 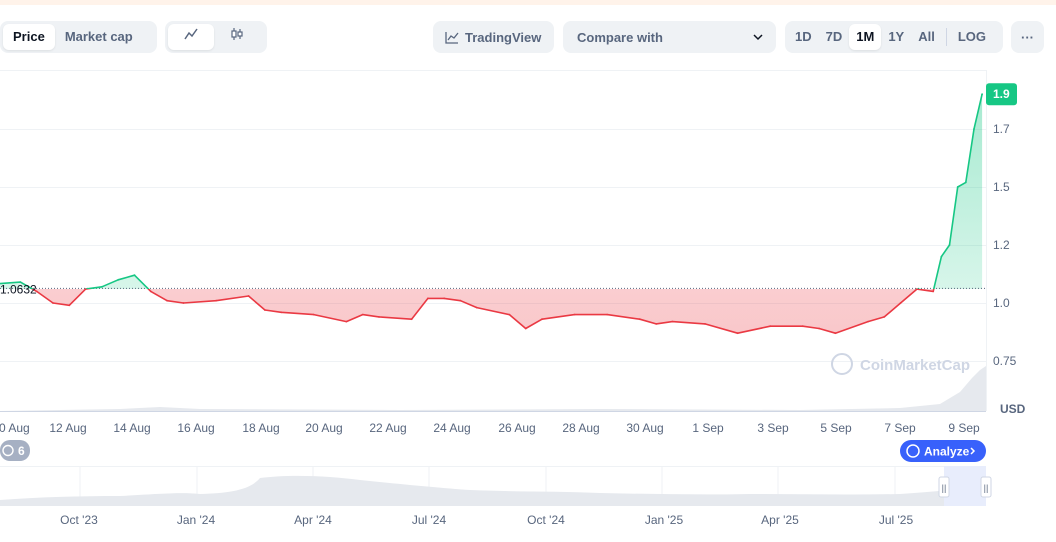 What do you see at coordinates (195, 428) in the screenshot?
I see `x-tick-label: 16 Aug` at bounding box center [195, 428].